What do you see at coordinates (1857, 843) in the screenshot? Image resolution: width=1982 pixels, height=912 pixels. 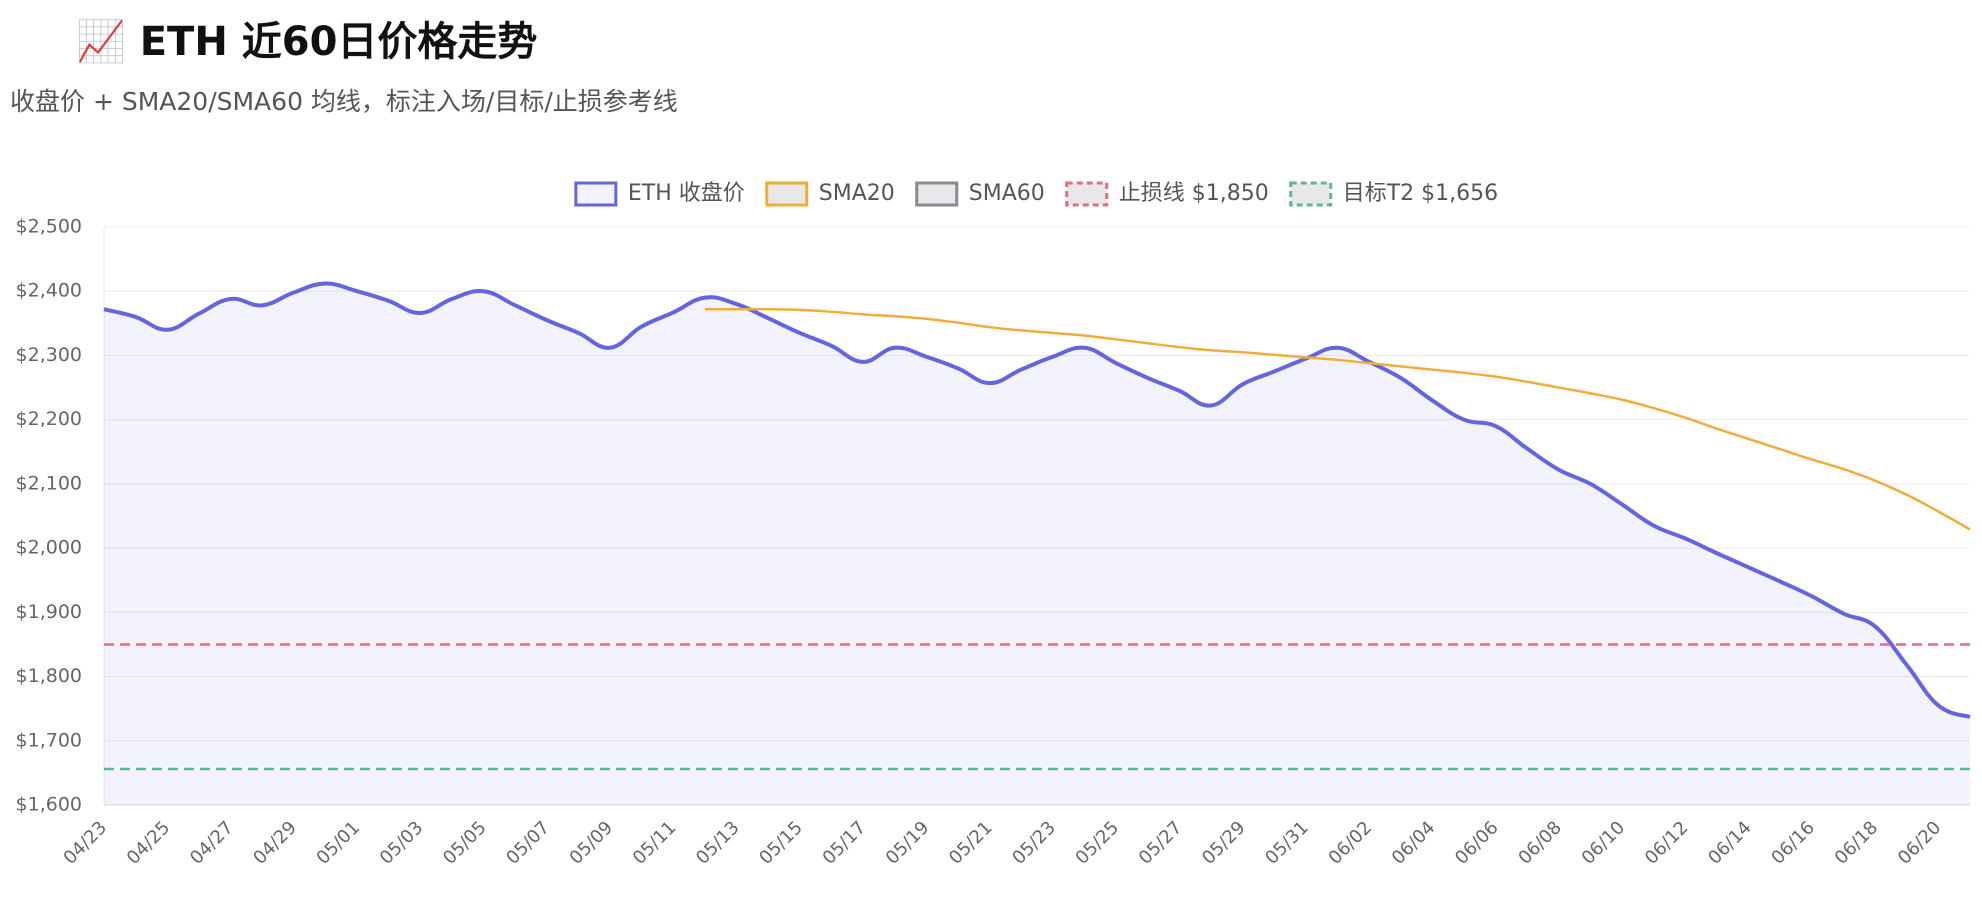 I see `x-tick-label: 06/18` at bounding box center [1857, 843].